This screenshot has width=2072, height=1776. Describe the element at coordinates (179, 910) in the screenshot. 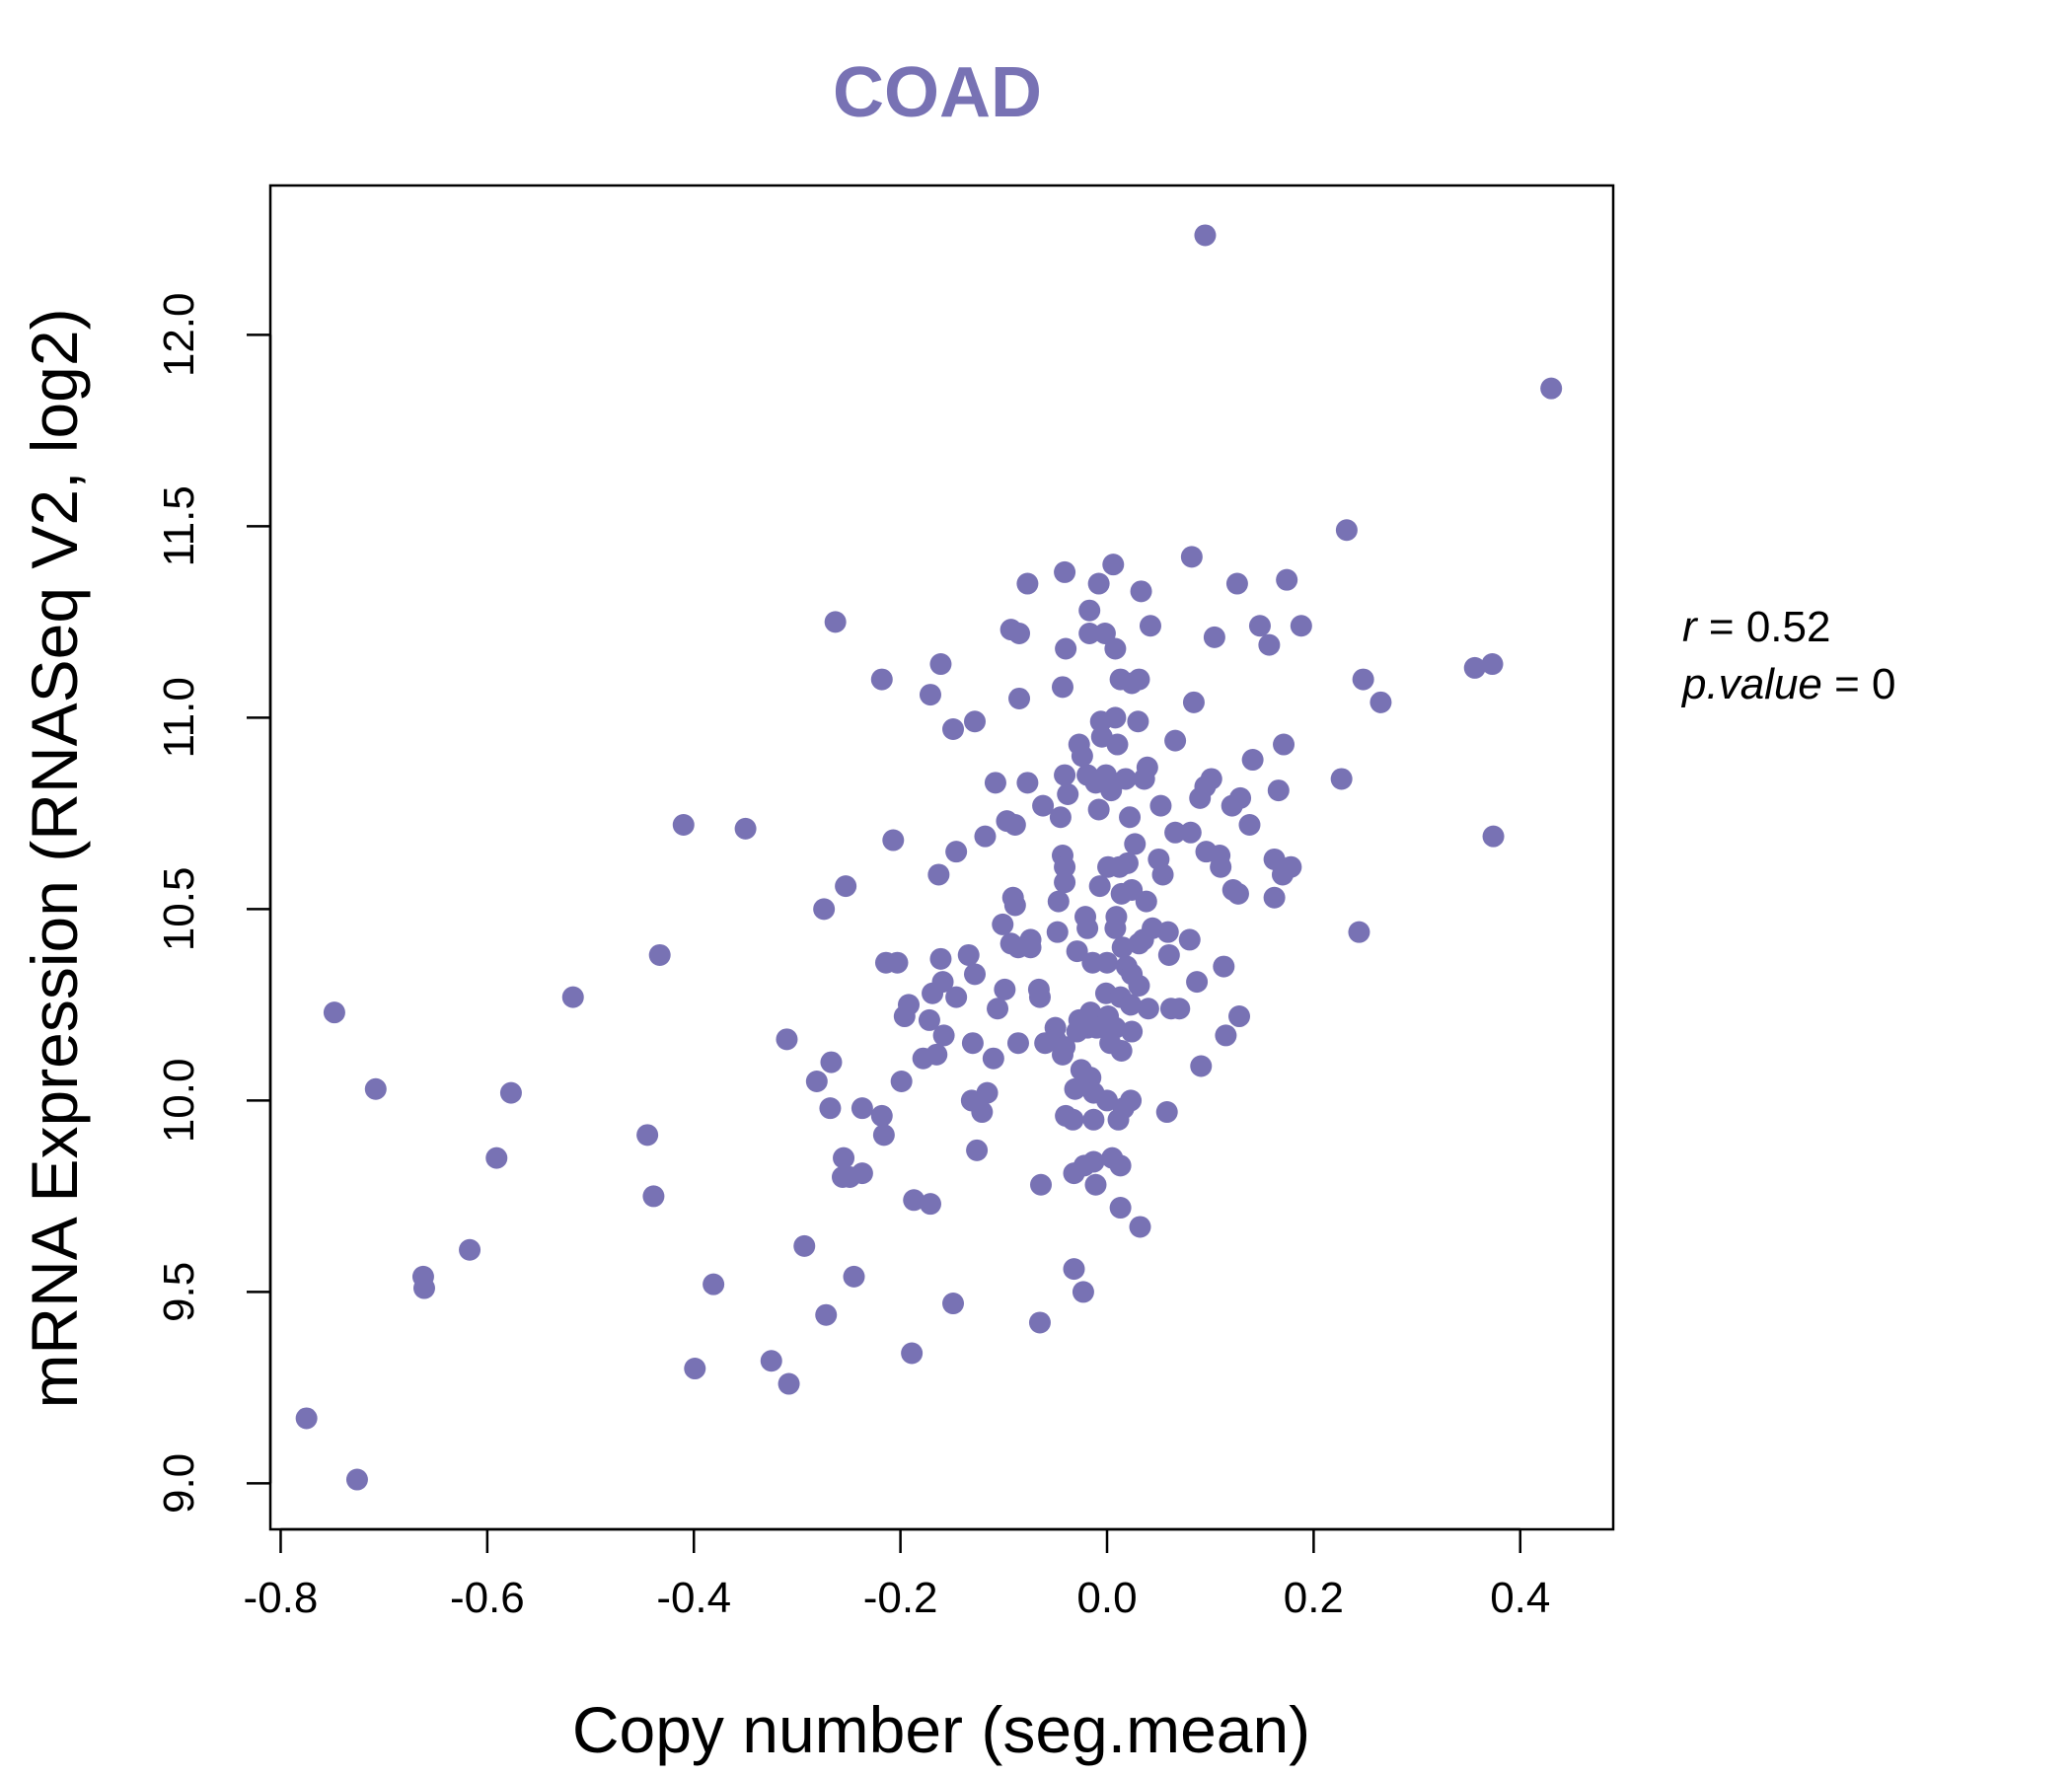

I see `y-tick-label: 10.5` at that location.